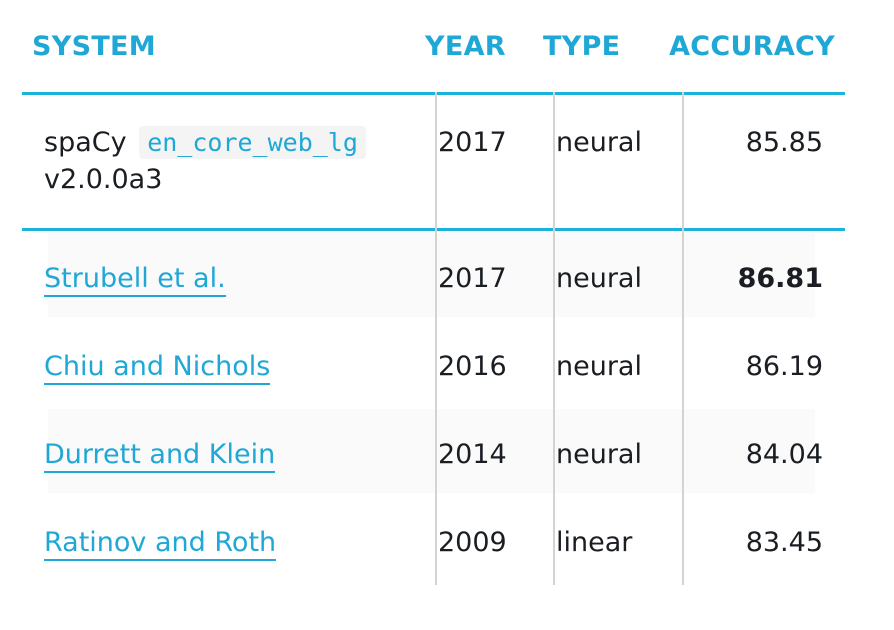 The image size is (894, 630). Describe the element at coordinates (594, 542) in the screenshot. I see `type-cell: linear` at that location.